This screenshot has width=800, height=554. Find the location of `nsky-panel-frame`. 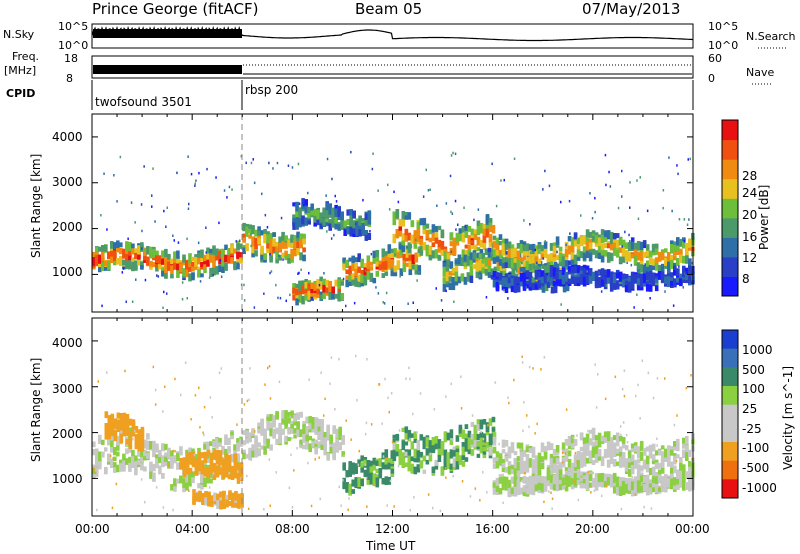

nsky-panel-frame is located at coordinates (392, 36).